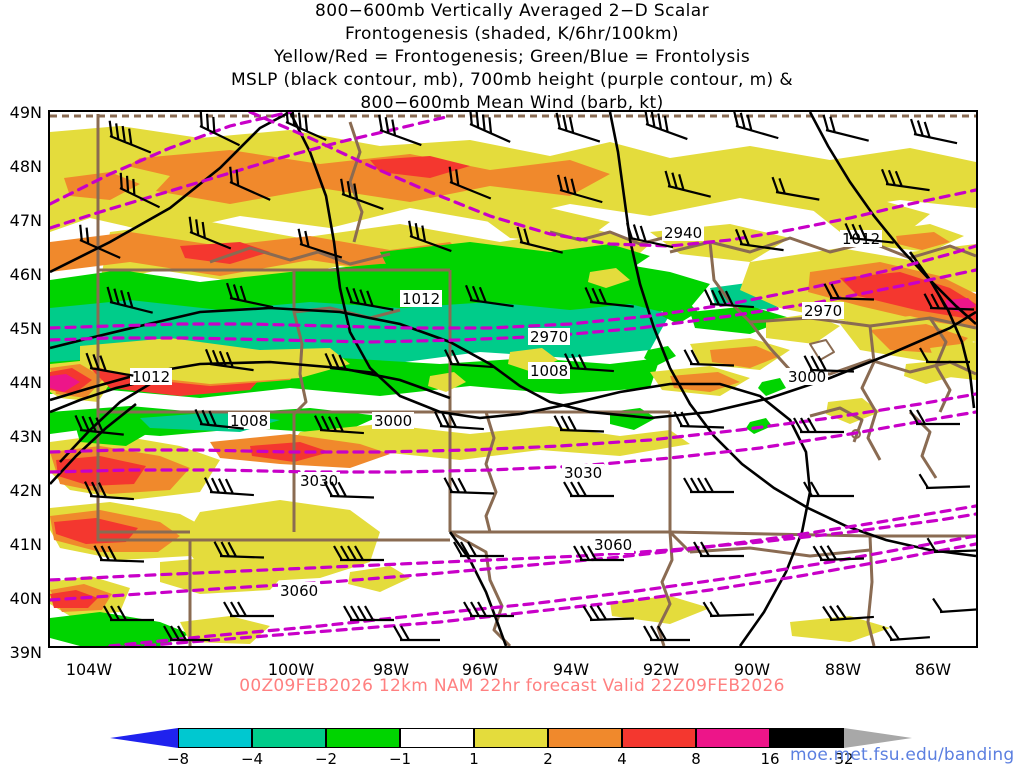  What do you see at coordinates (326, 759) in the screenshot?
I see `colorbar-tick--2: −2` at bounding box center [326, 759].